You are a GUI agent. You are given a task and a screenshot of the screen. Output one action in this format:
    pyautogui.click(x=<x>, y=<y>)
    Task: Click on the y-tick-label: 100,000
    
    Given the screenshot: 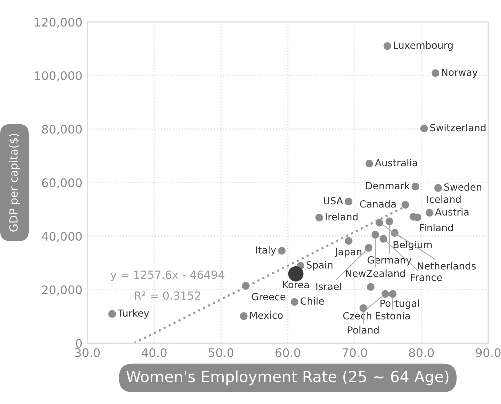 What is the action you would take?
    pyautogui.click(x=58, y=76)
    